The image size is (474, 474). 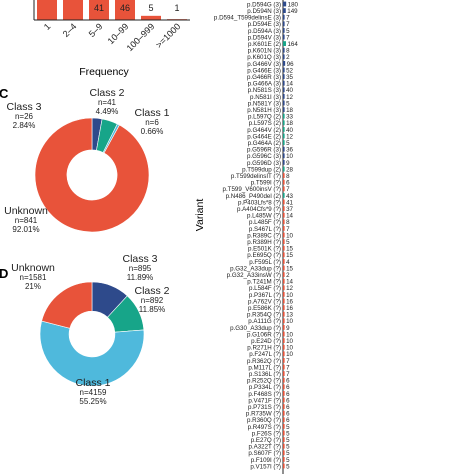 What do you see at coordinates (99, 10) in the screenshot?
I see `freq-bar` at bounding box center [99, 10].